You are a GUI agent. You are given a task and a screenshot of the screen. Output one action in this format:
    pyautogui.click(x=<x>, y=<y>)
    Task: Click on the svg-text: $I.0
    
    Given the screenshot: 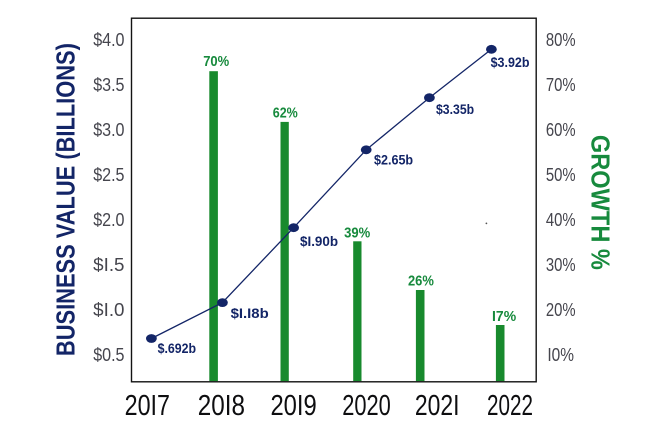 What is the action you would take?
    pyautogui.click(x=108, y=310)
    